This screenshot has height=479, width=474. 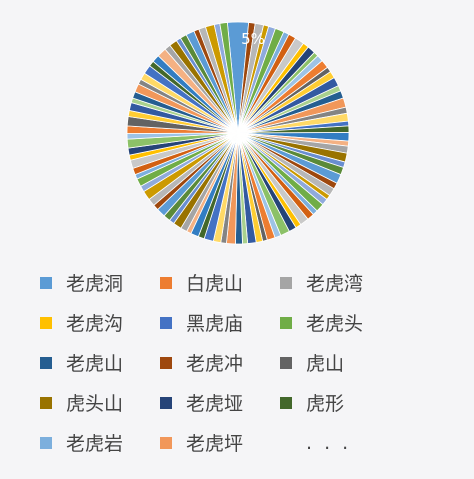 What do you see at coordinates (335, 284) in the screenshot?
I see `legend-label: 老虎湾` at bounding box center [335, 284].